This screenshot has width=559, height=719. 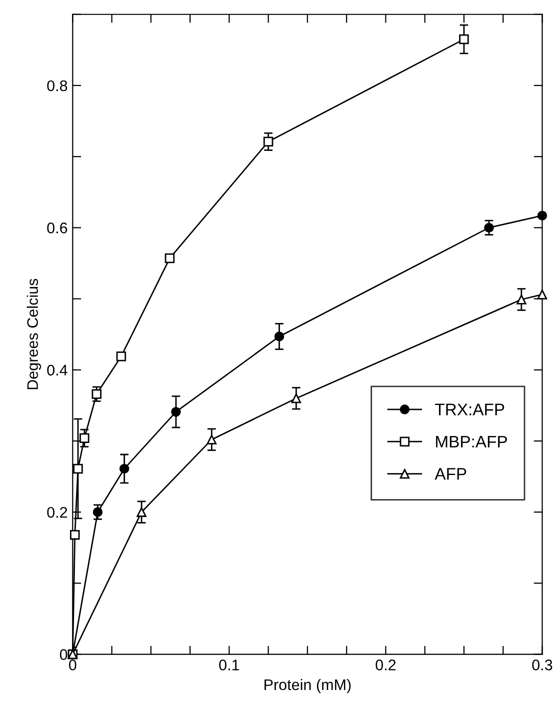 What do you see at coordinates (57, 512) in the screenshot?
I see `y-tick-label: 0.2` at bounding box center [57, 512].